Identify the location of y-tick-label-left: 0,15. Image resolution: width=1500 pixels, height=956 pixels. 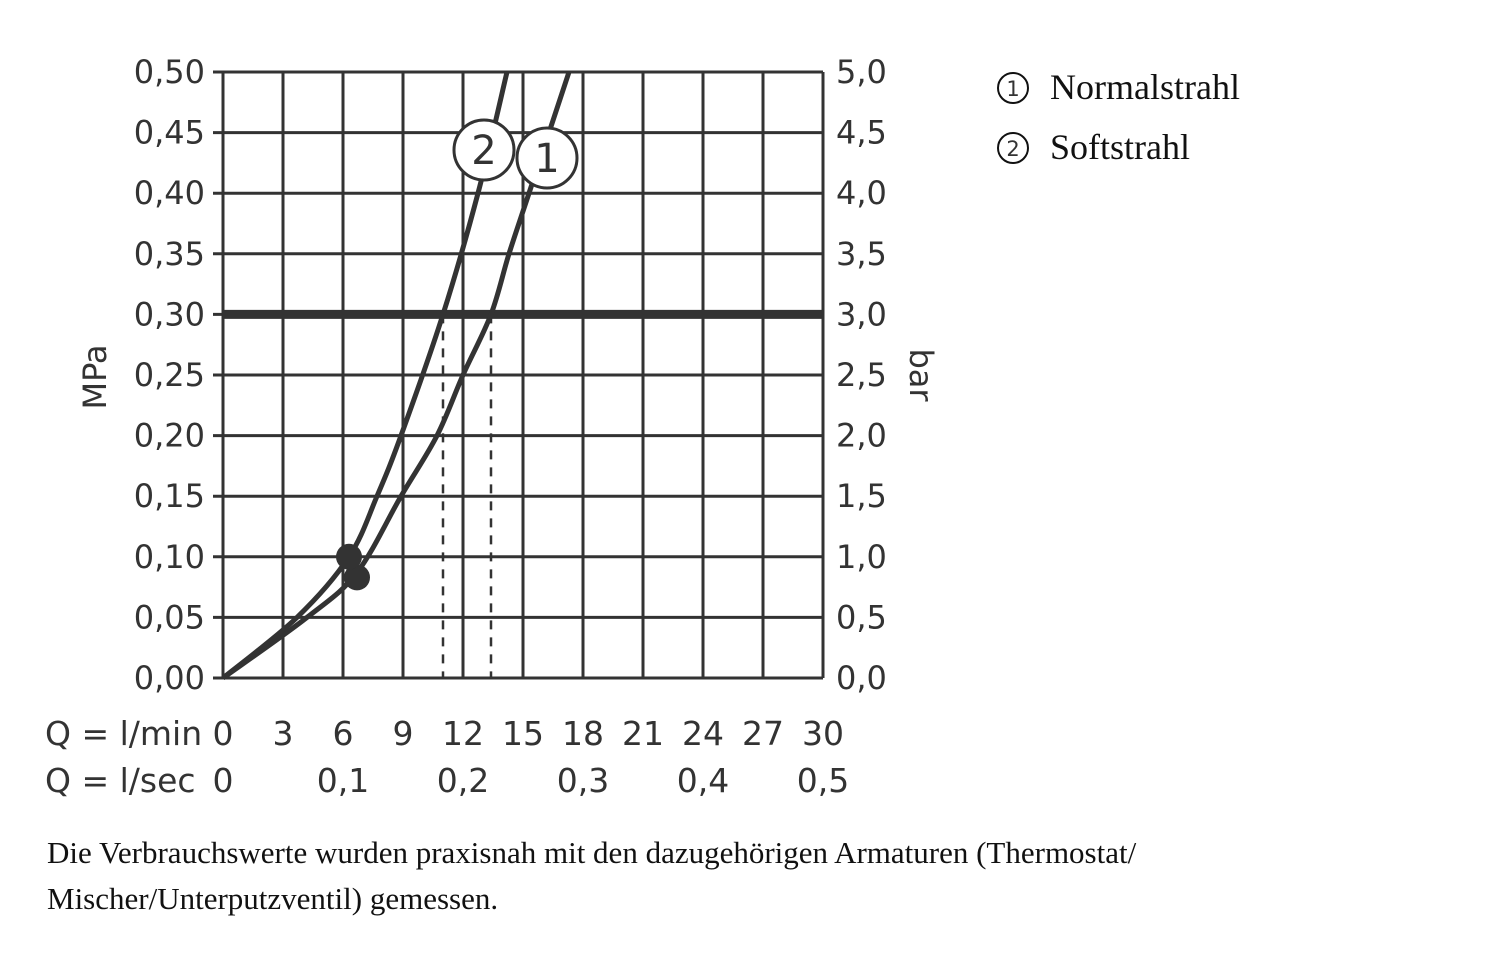
(169, 496).